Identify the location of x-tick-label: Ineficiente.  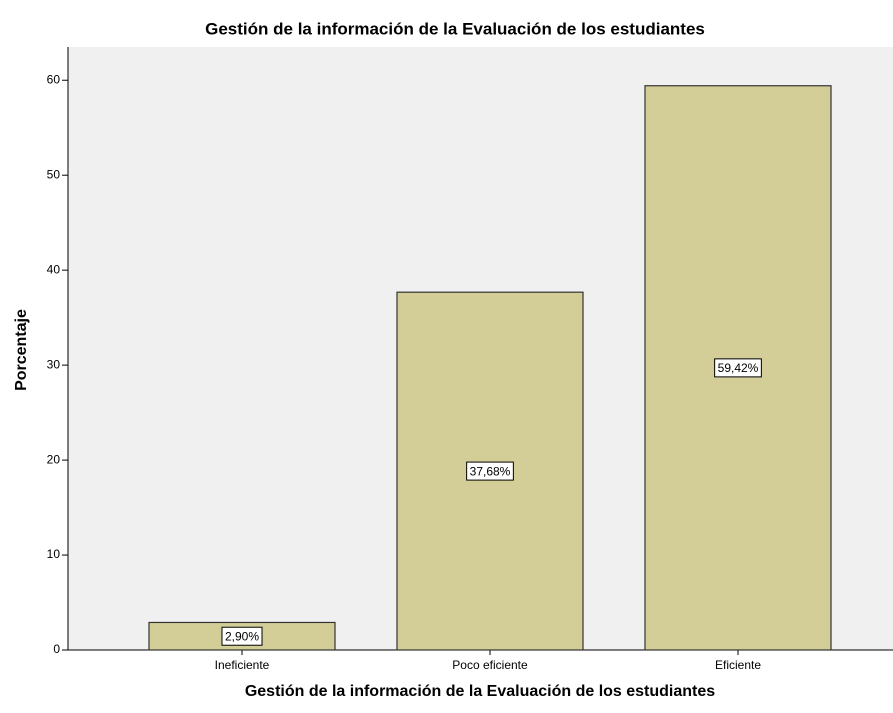
(242, 665).